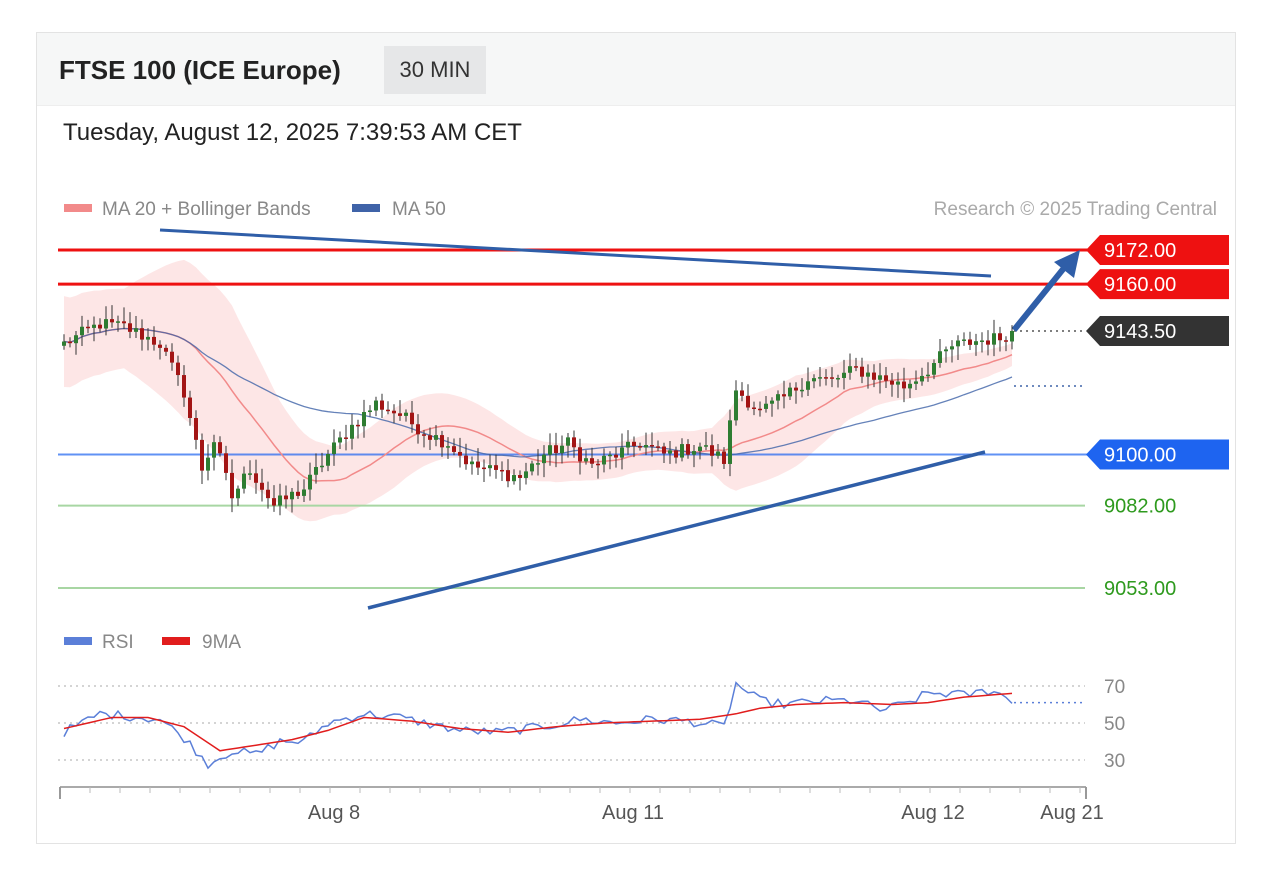  I want to click on copyright-text: Research © 2025 Trading Central, so click(1075, 209).